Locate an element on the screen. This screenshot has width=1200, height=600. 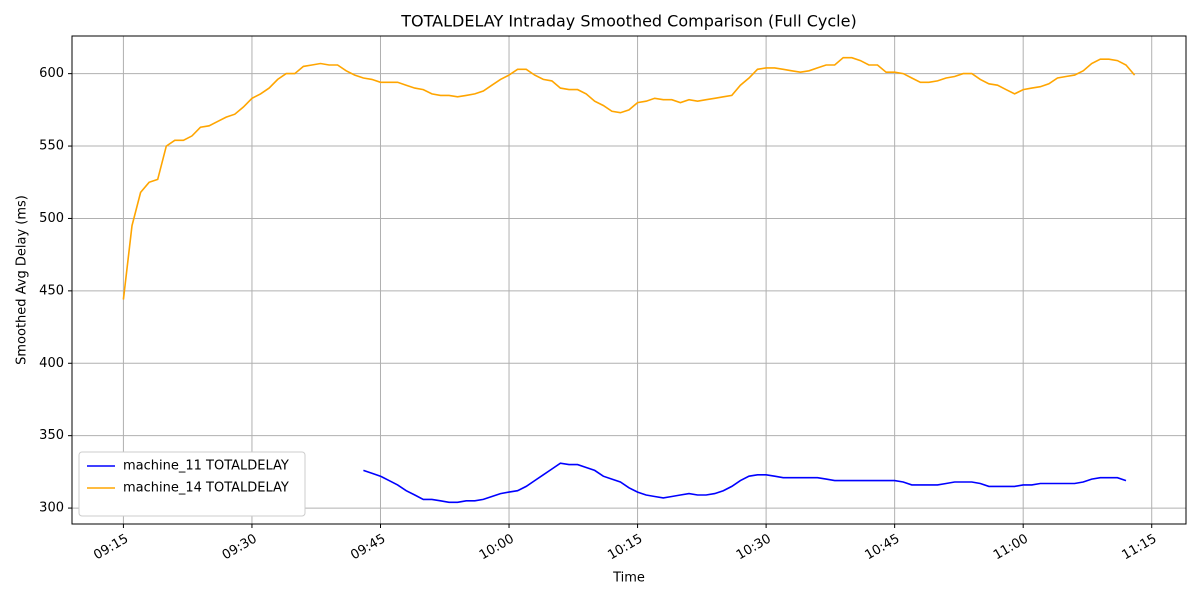
y-tick-label: 500 is located at coordinates (51, 218).